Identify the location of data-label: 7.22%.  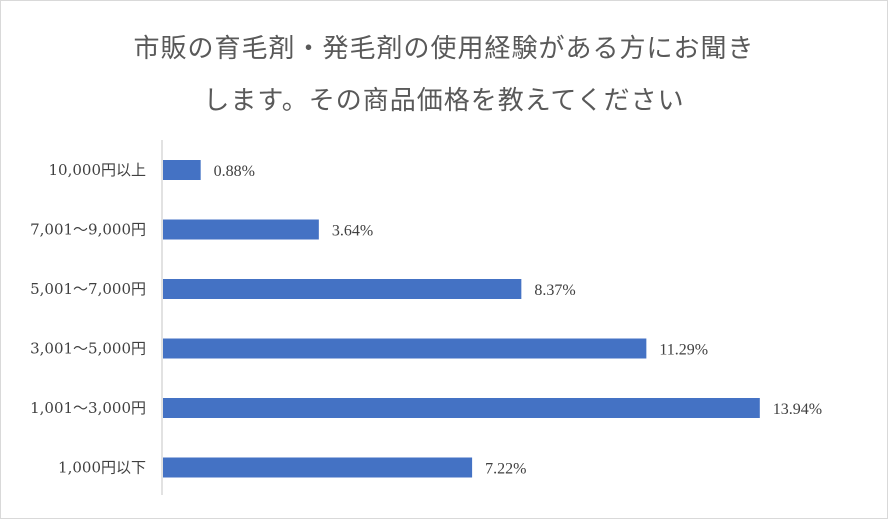
(505, 469).